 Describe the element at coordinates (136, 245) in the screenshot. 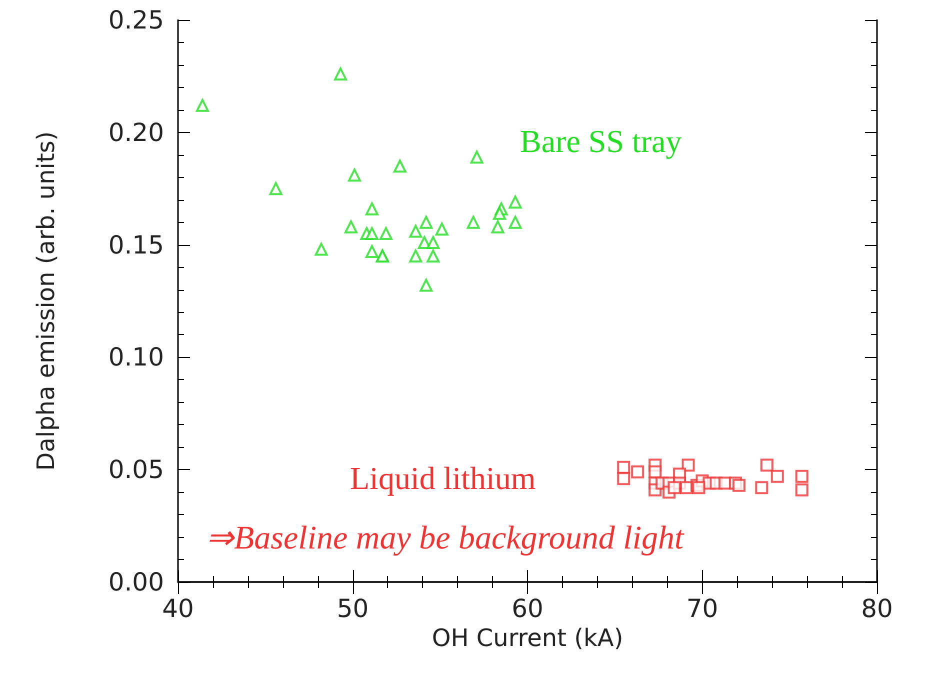

I see `y-tick-label: 0.15` at that location.